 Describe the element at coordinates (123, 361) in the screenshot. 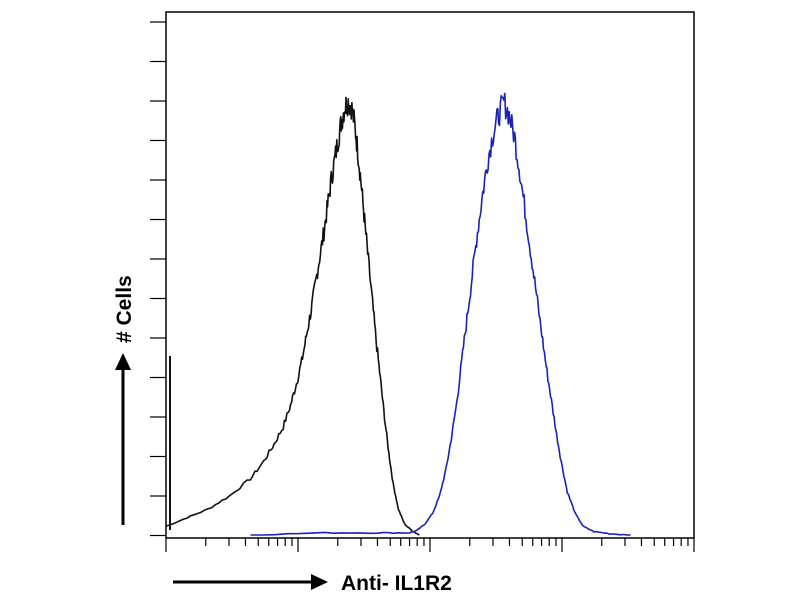

I see `y-axis-arrow-head` at that location.